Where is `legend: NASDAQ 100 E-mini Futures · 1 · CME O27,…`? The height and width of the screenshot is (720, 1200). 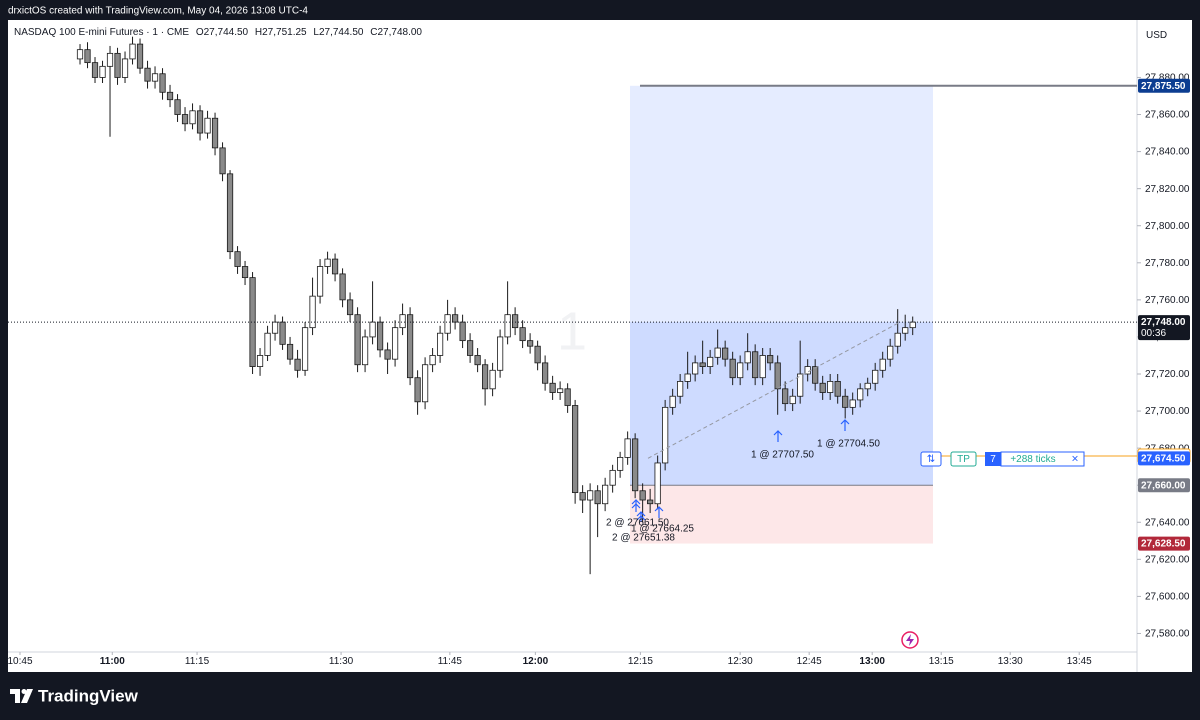
legend: NASDAQ 100 E-mini Futures · 1 · CME O27,… is located at coordinates (218, 32).